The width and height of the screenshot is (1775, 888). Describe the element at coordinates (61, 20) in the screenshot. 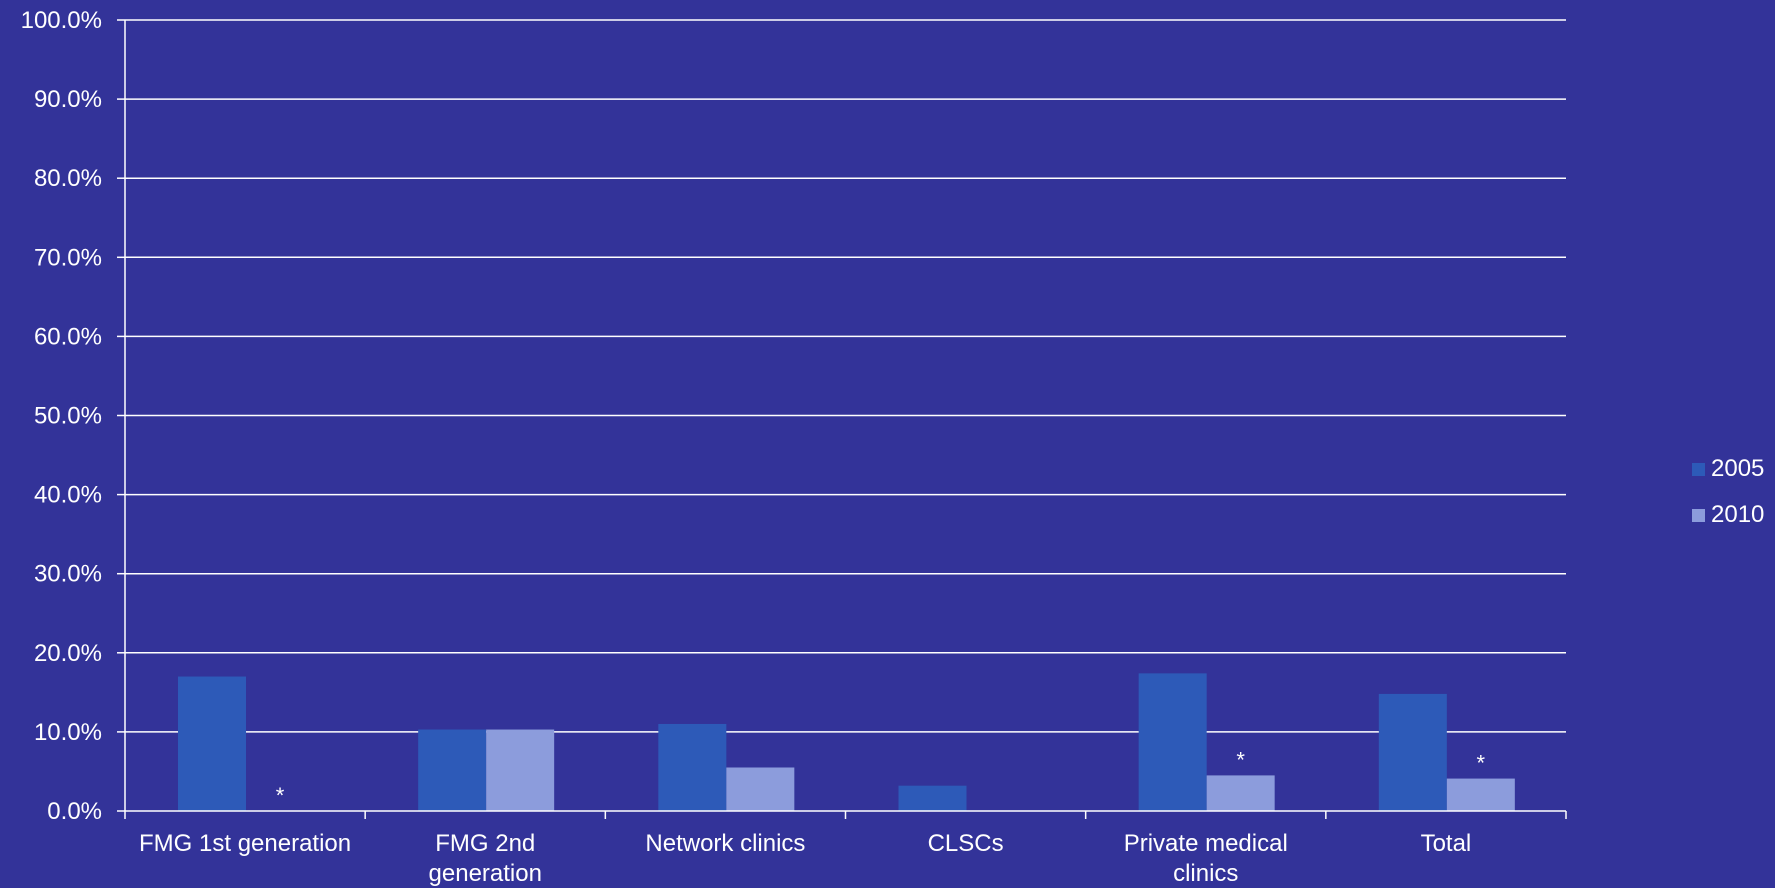

I see `y-tick-label: 100.0%` at that location.